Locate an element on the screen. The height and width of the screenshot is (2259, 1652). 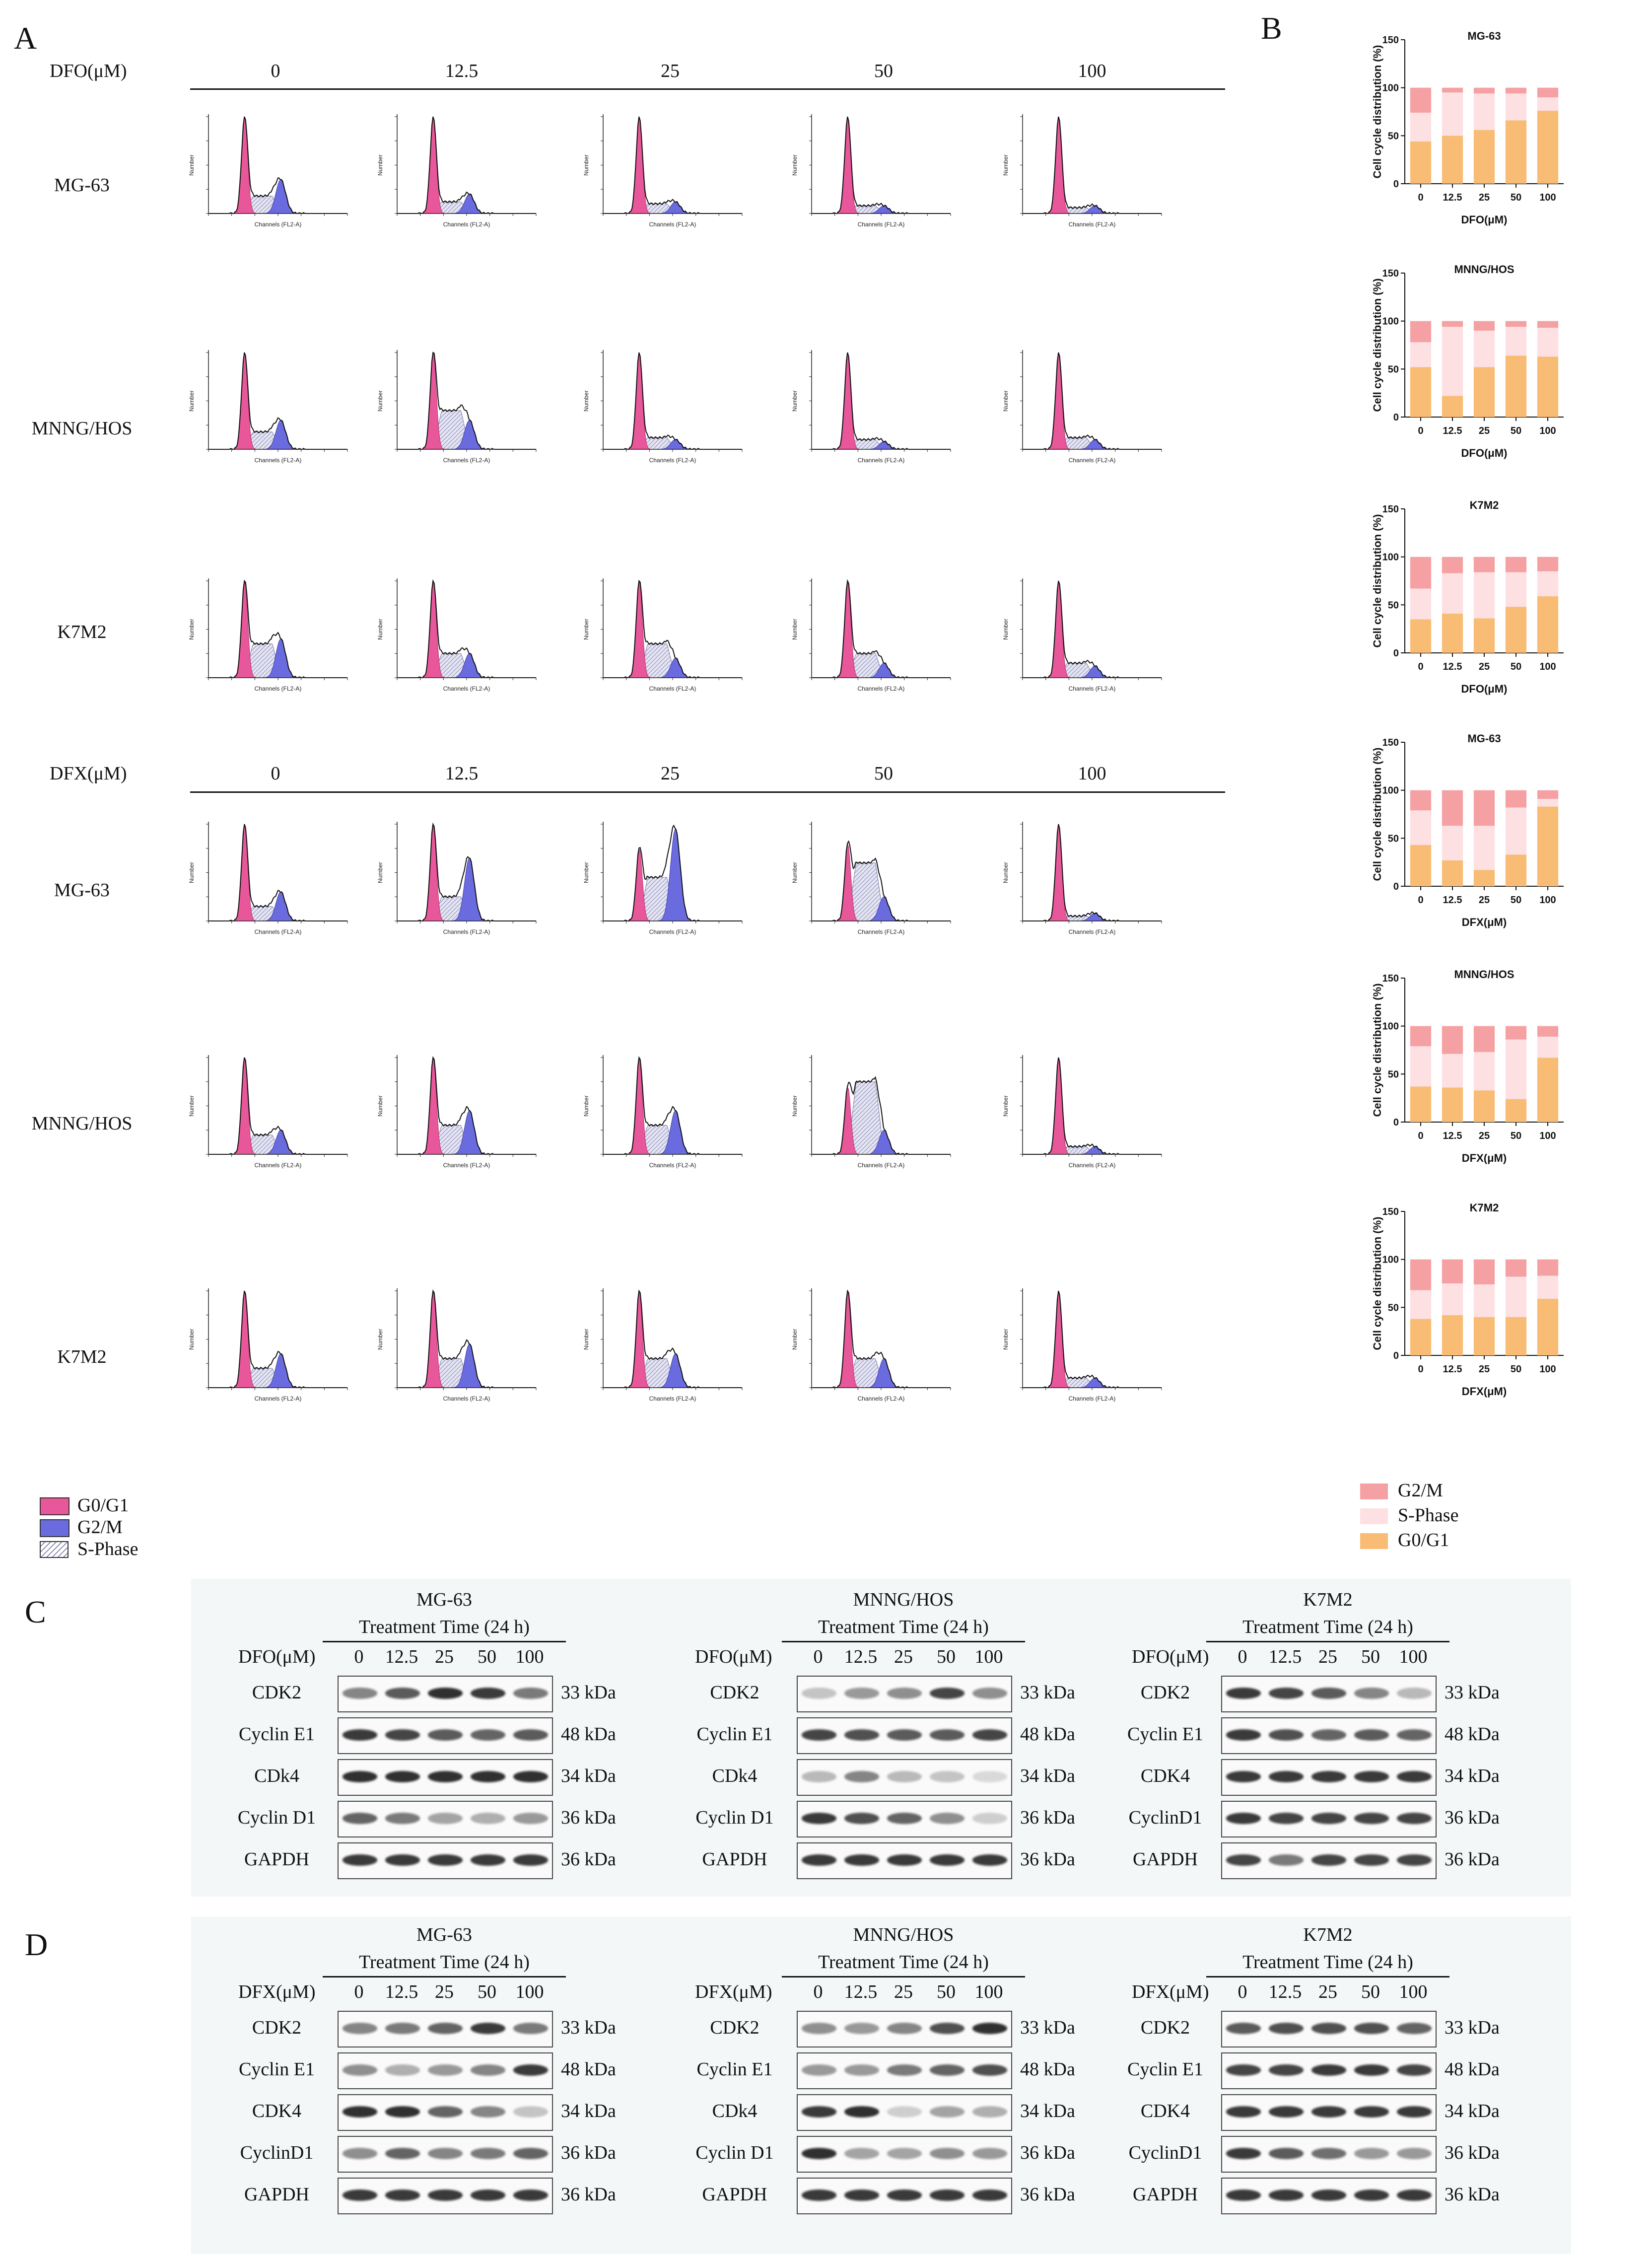
chart-y-label: Cell cycle distribution (%) is located at coordinates (1377, 345).